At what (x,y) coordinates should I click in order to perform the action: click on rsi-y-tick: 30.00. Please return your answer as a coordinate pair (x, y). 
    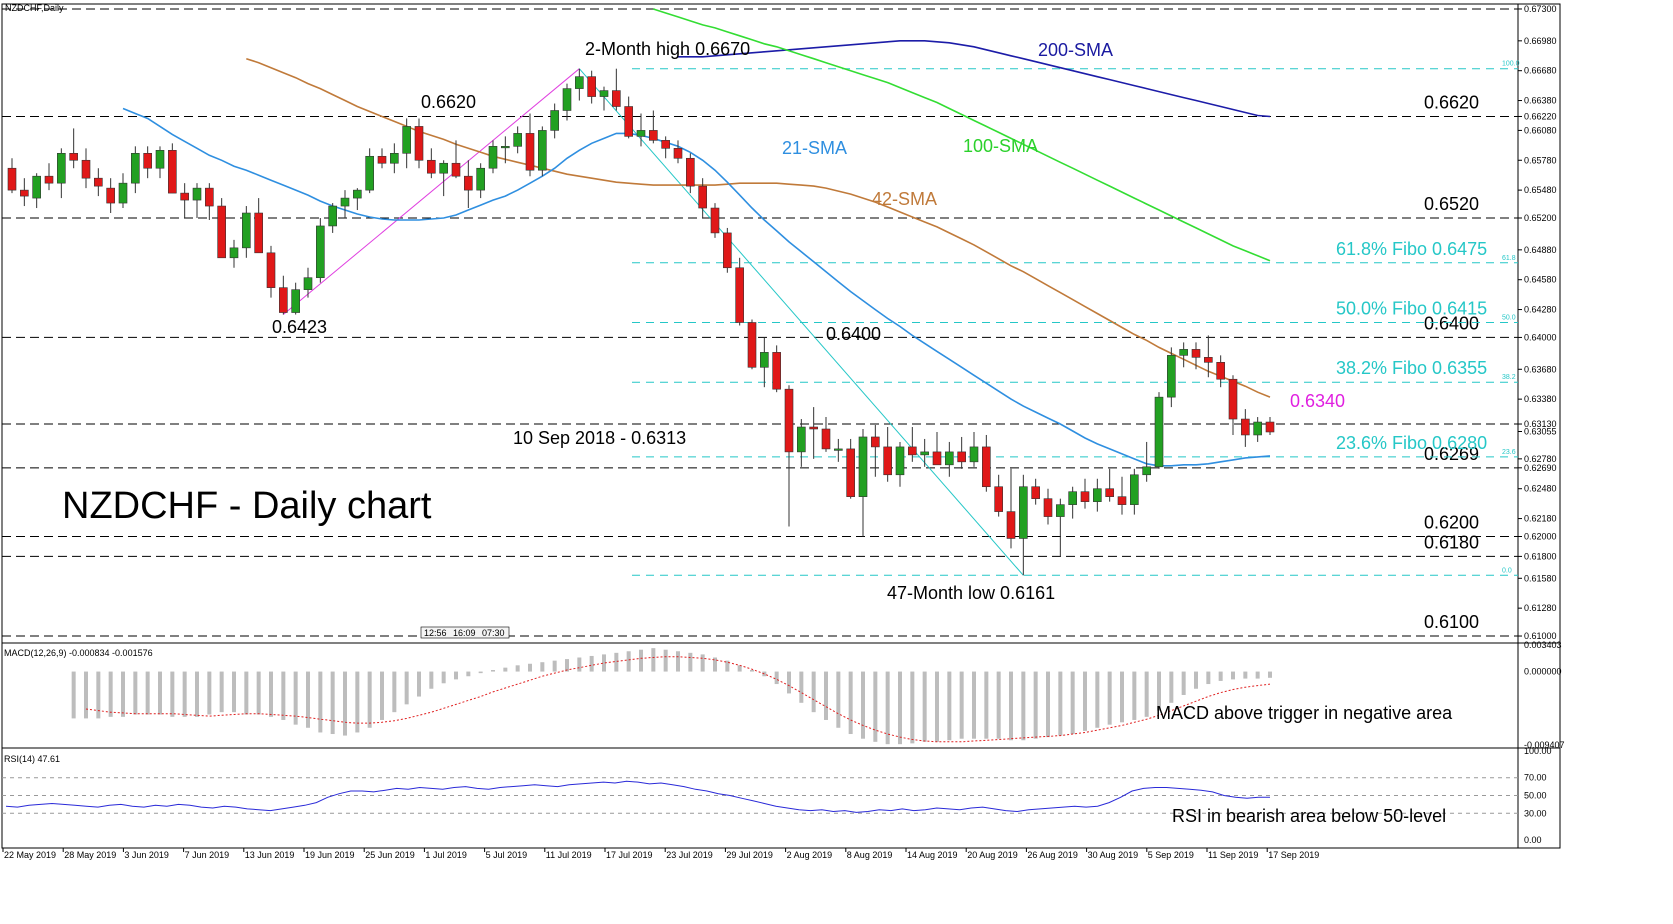
    Looking at the image, I should click on (1535, 813).